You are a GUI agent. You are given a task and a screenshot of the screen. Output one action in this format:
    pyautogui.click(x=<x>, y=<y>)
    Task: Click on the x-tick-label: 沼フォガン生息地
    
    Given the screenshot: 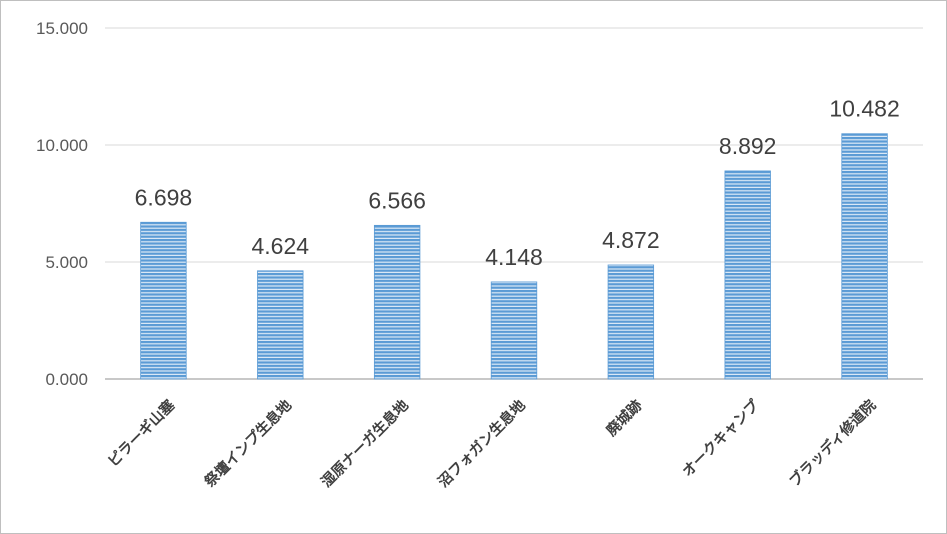 What is the action you would take?
    pyautogui.click(x=481, y=443)
    